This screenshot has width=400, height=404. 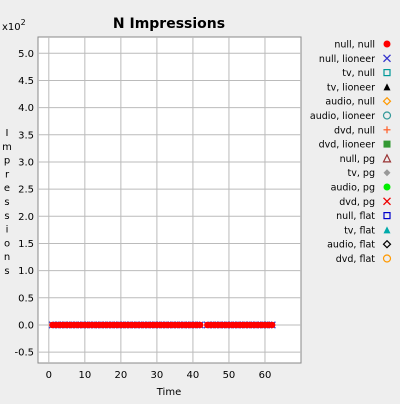 I want to click on legend-label: audio, pg, so click(x=353, y=188).